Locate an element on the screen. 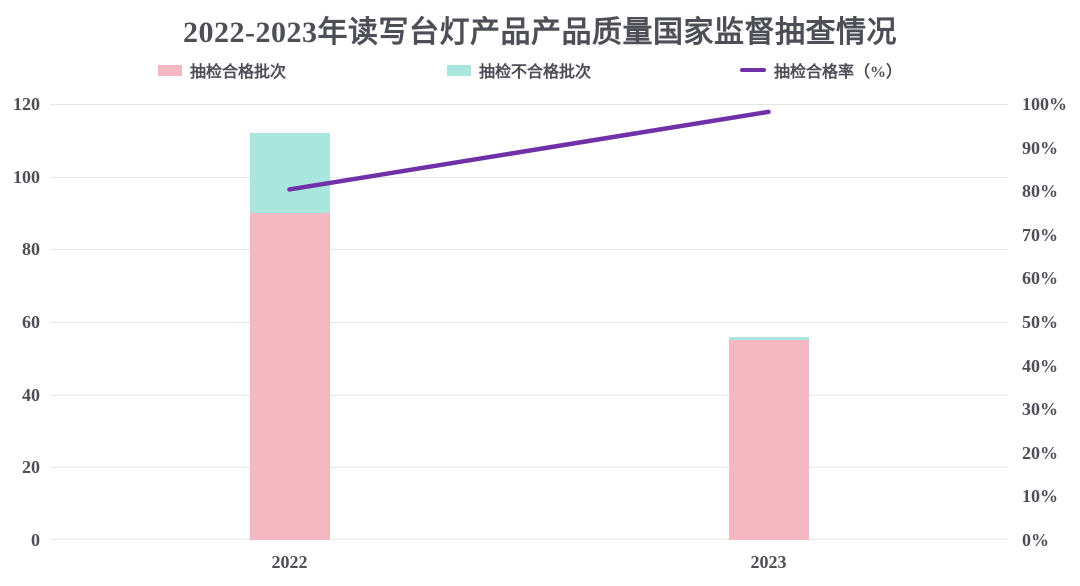  rate-line is located at coordinates (529, 150).